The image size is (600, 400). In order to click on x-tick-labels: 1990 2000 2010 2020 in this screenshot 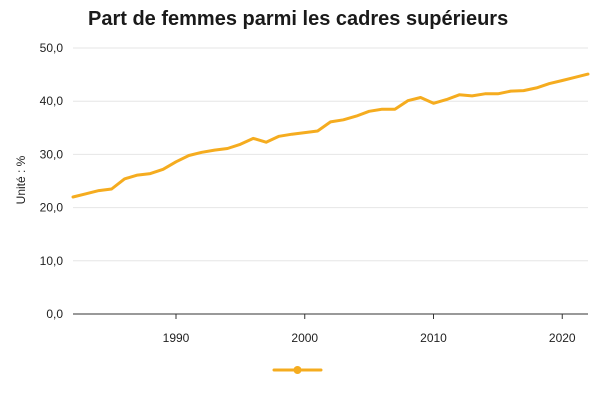, I will do `click(369, 338)`.